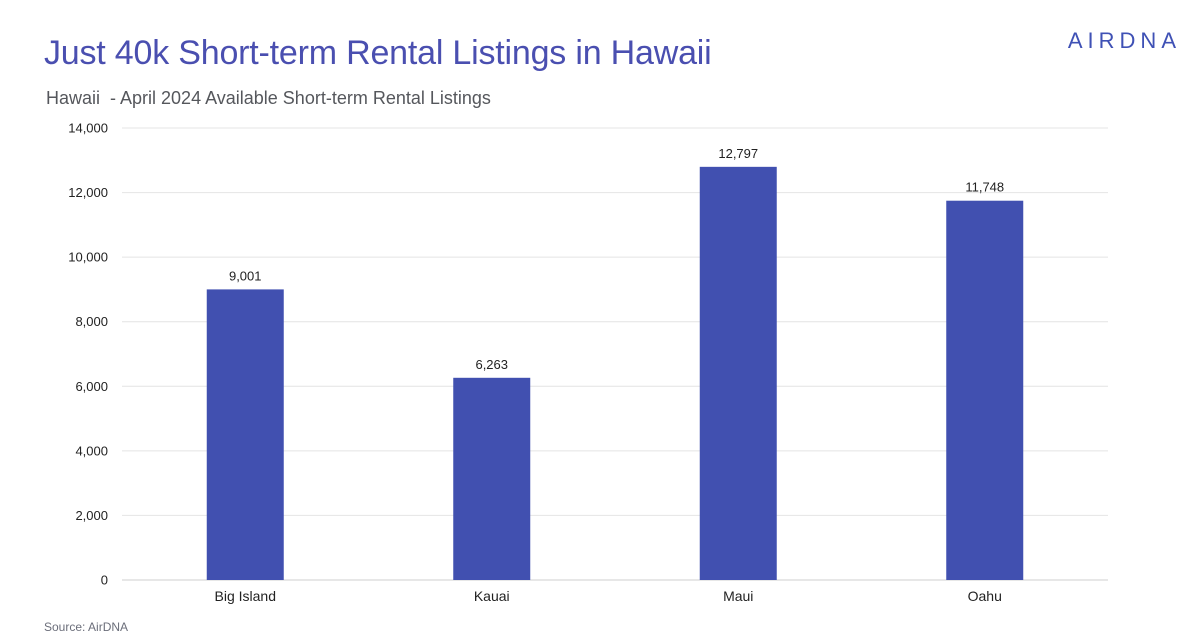 The width and height of the screenshot is (1200, 640). I want to click on source-note: Source: AirDNA, so click(86, 627).